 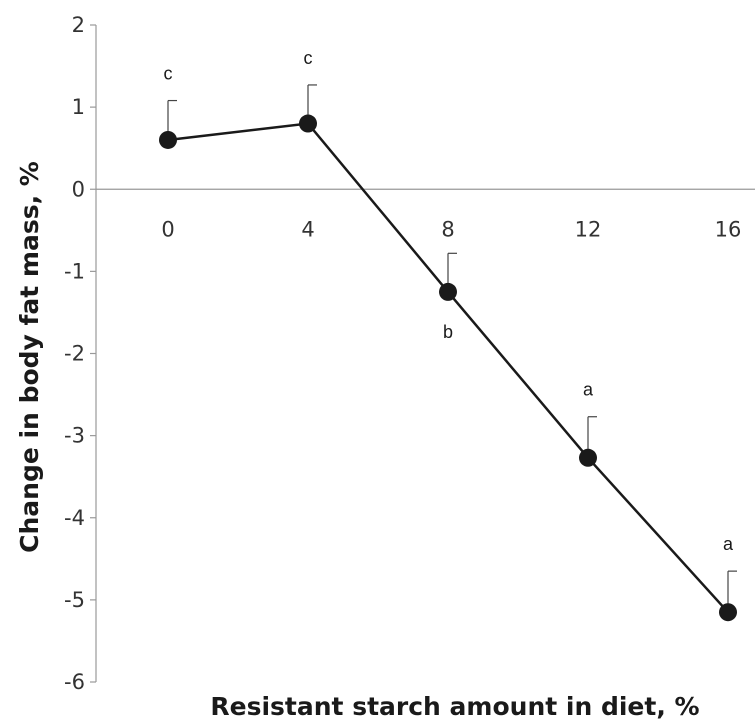 I want to click on y-tick-label: -1, so click(x=74, y=271).